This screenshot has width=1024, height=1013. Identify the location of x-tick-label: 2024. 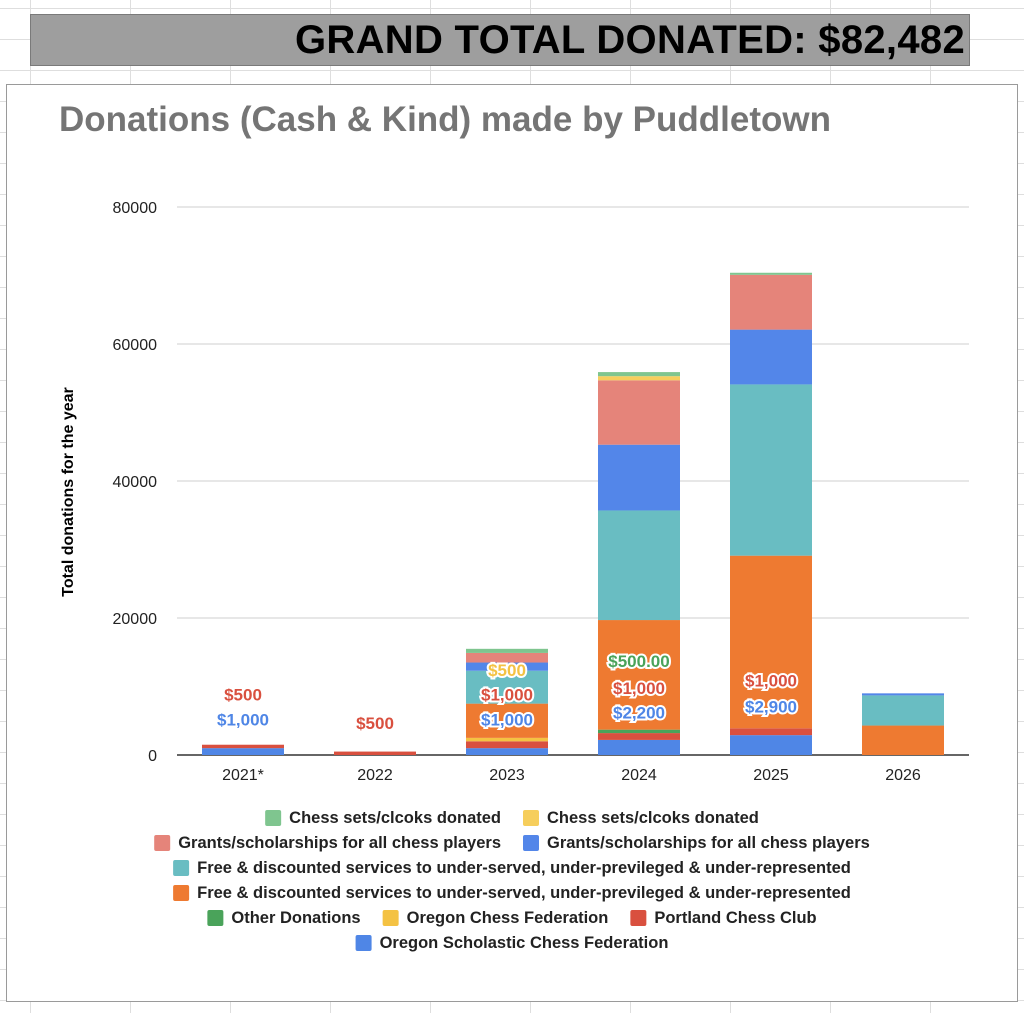
(639, 775).